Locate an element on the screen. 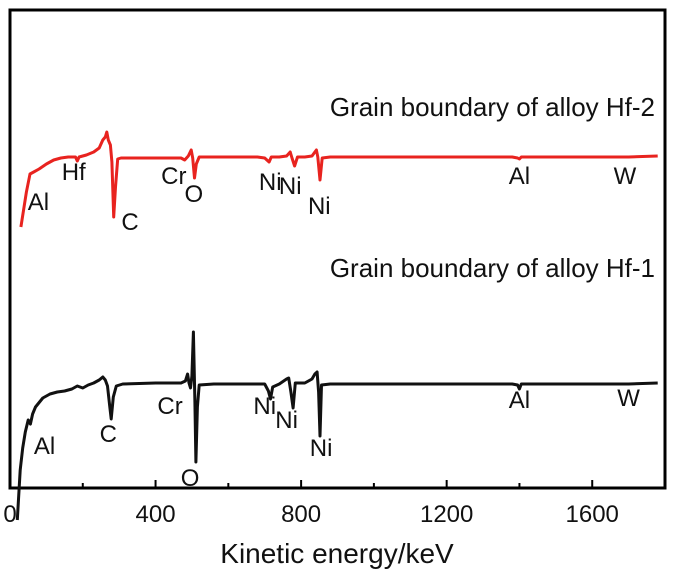 Image resolution: width=700 pixels, height=584 pixels. x-tick-label: 1200 is located at coordinates (446, 514).